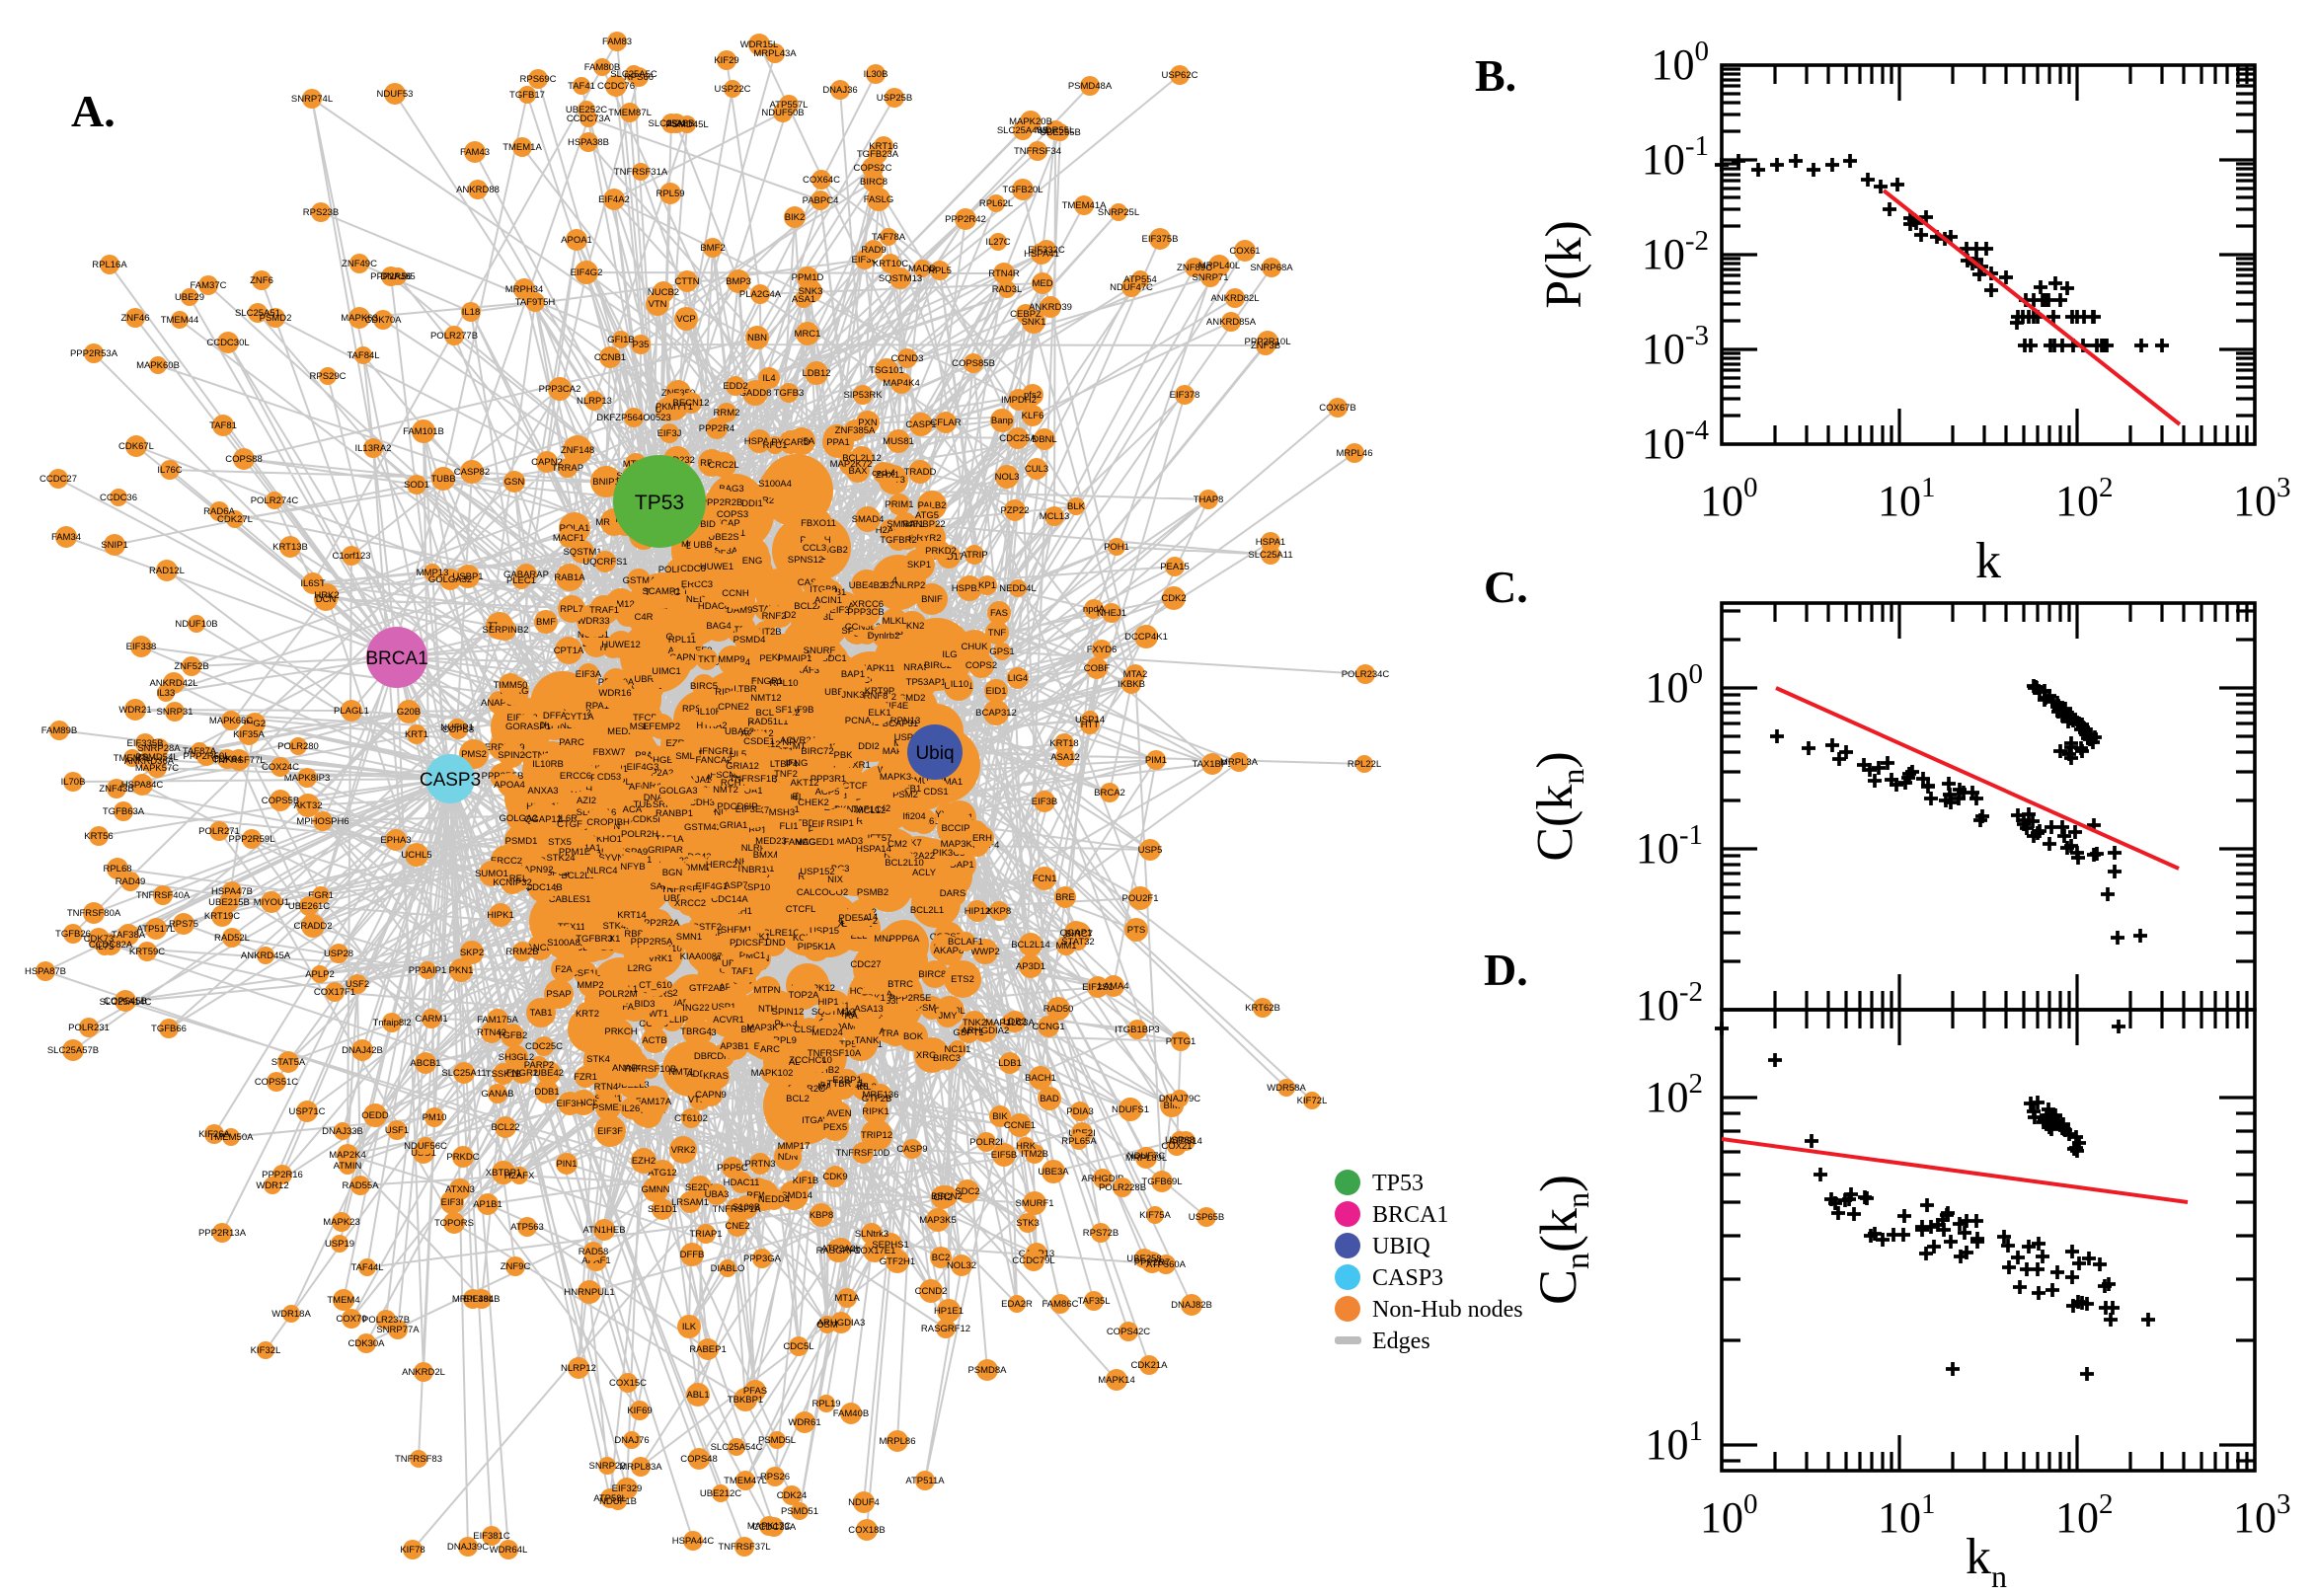 This screenshot has width=2316, height=1596. What do you see at coordinates (765, 698) in the screenshot?
I see `svg-text: NMT12` at bounding box center [765, 698].